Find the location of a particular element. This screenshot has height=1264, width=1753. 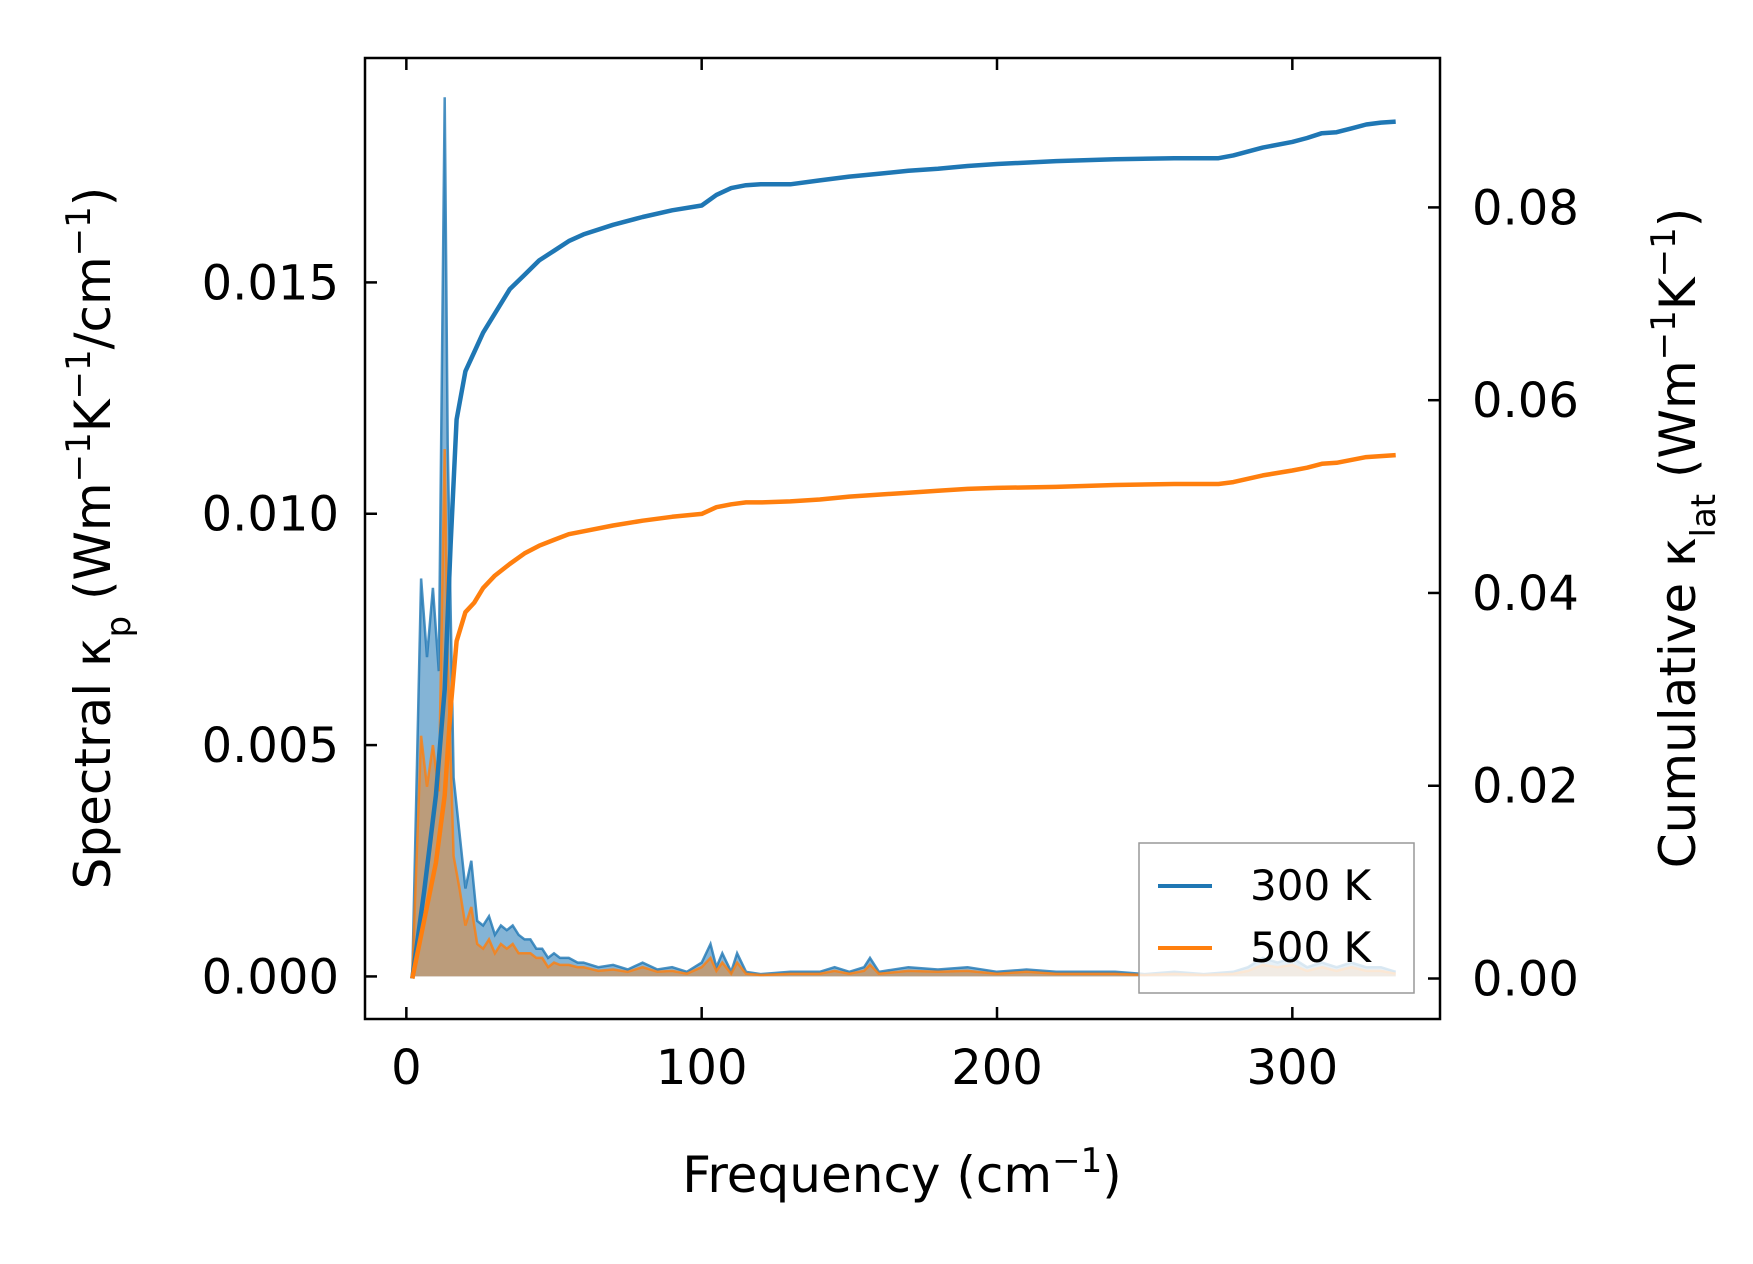

y-tick-label-right: 0.00 is located at coordinates (1525, 980).